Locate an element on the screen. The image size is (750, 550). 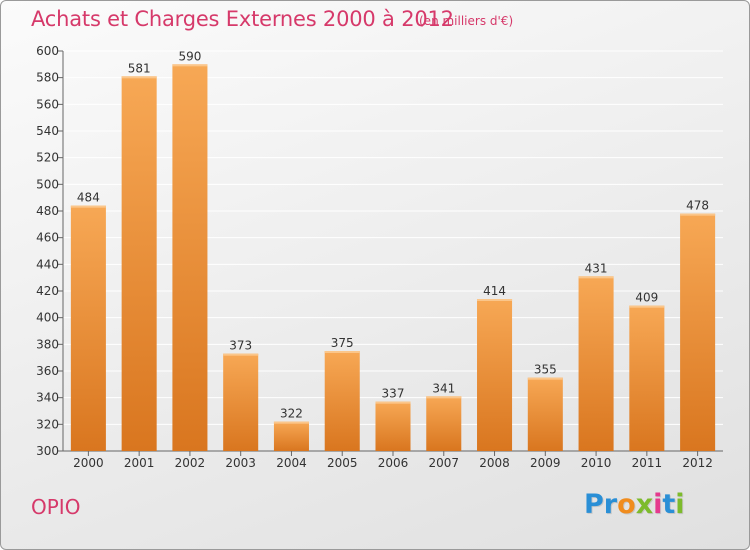
x-tick-label-2002: 2002 is located at coordinates (190, 463).